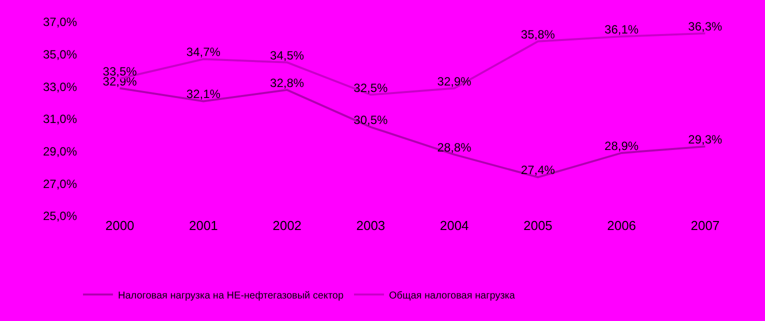  I want to click on data-label: 32,8%, so click(287, 83).